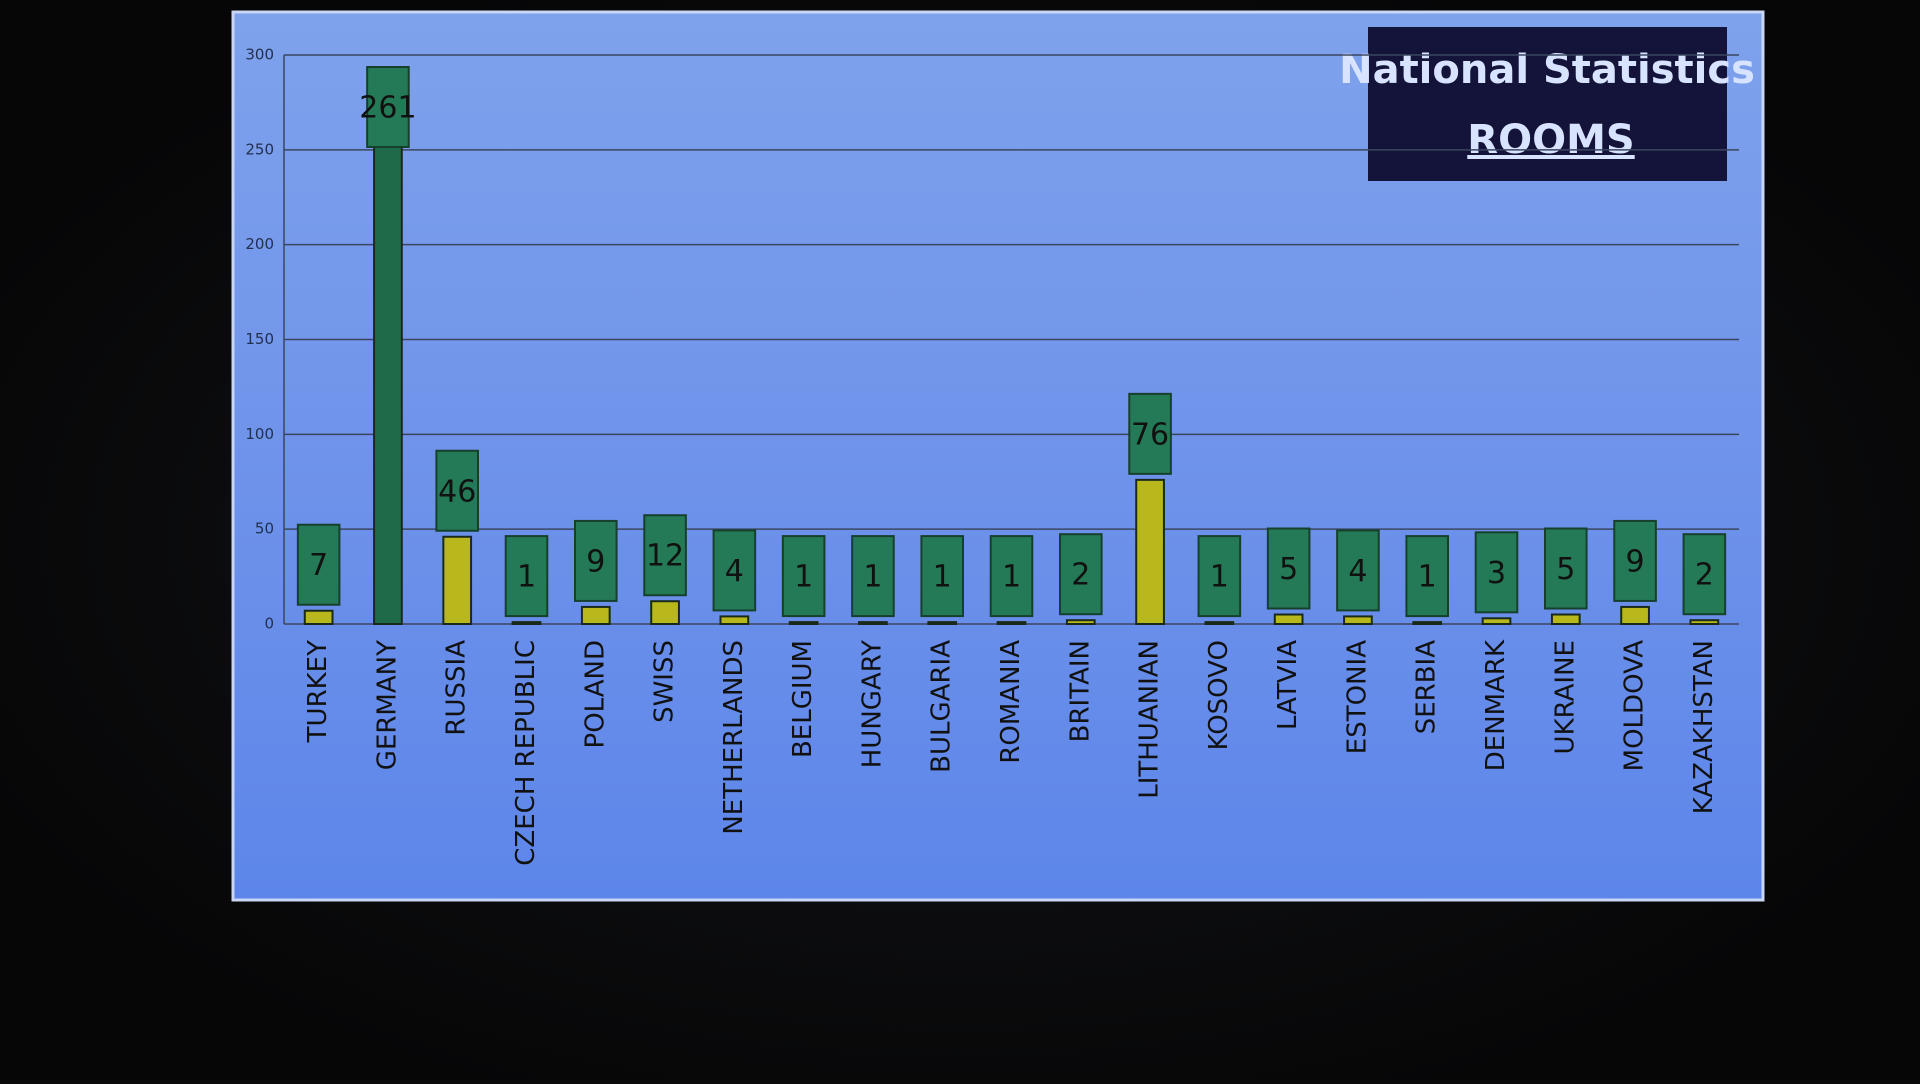 The image size is (1920, 1084). I want to click on x-tick-label: LATVIA, so click(1288, 685).